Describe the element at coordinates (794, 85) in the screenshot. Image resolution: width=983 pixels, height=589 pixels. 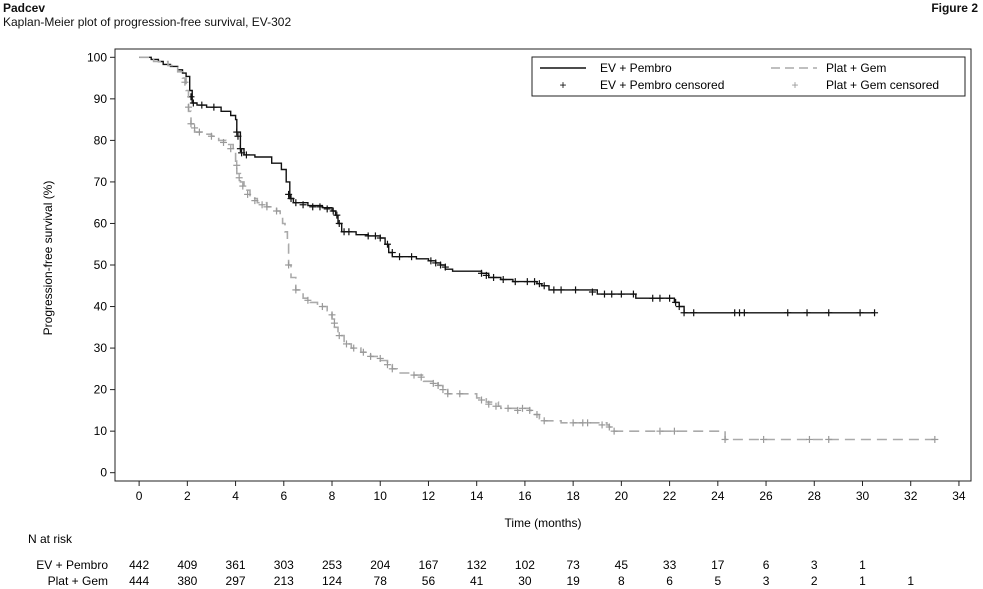
I see `legend-censor-marker-plat-gem: +` at that location.